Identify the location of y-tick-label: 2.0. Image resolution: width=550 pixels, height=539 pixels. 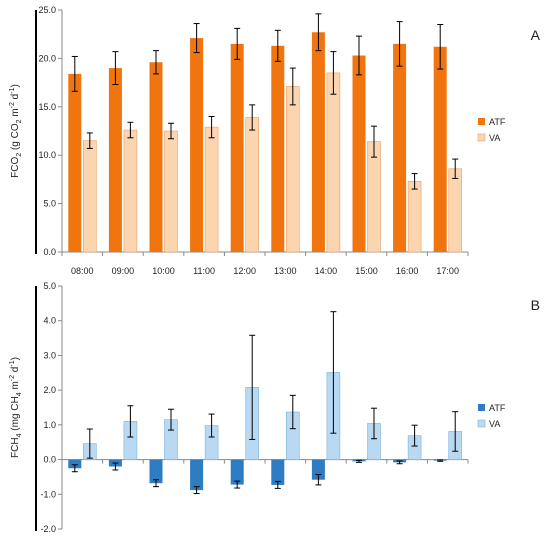
(49, 390).